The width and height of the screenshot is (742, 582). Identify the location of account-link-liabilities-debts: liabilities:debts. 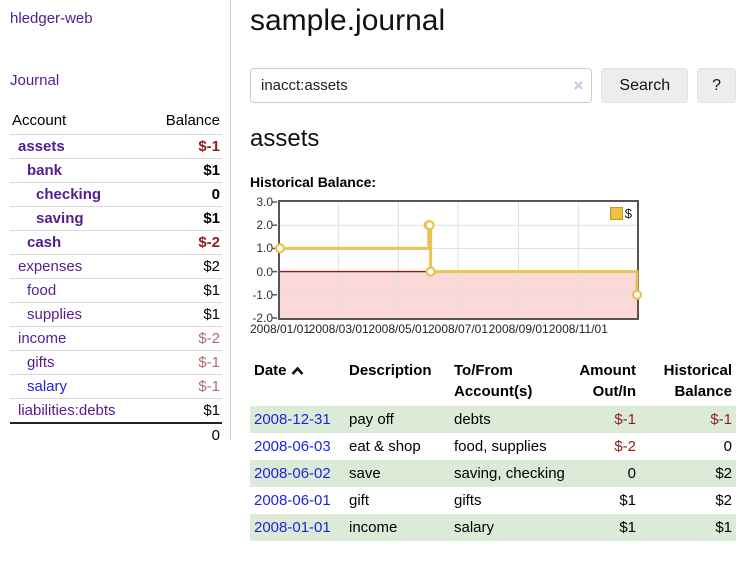
(67, 410).